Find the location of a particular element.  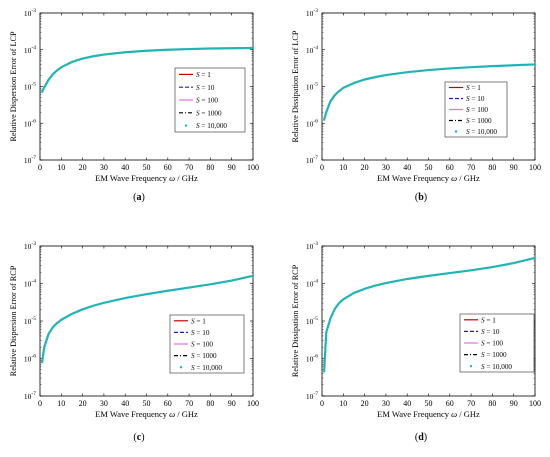

panel-caption: (a) is located at coordinates (139, 197).